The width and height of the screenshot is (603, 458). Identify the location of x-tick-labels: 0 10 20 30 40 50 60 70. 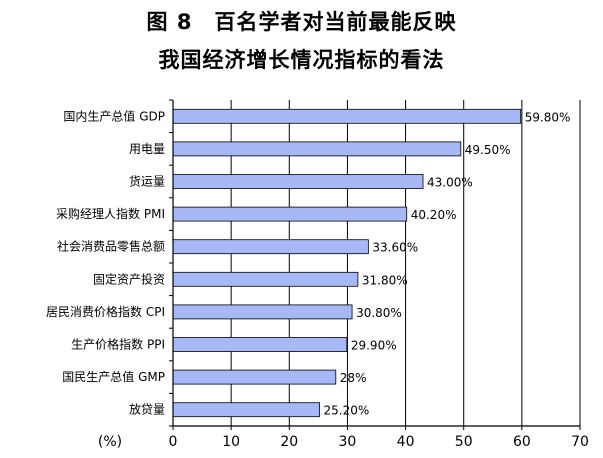
(379, 442).